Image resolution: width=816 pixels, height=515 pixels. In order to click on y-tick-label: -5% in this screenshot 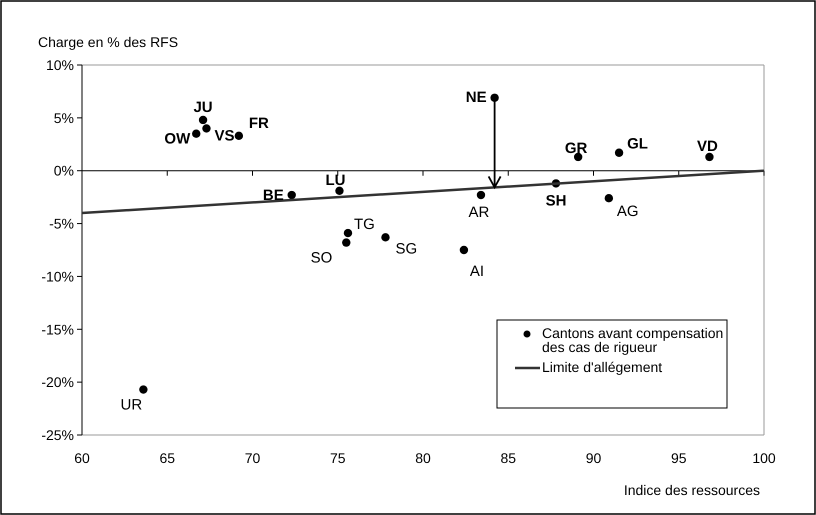, I will do `click(61, 224)`.